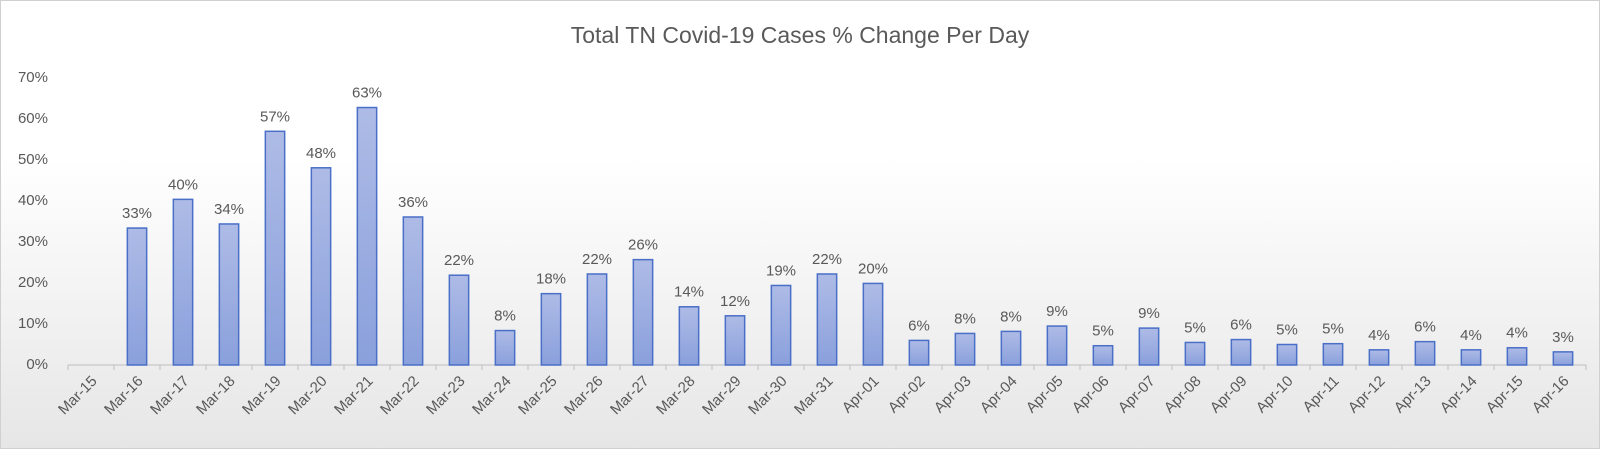 The width and height of the screenshot is (1600, 449). I want to click on data-label: 12%, so click(735, 301).